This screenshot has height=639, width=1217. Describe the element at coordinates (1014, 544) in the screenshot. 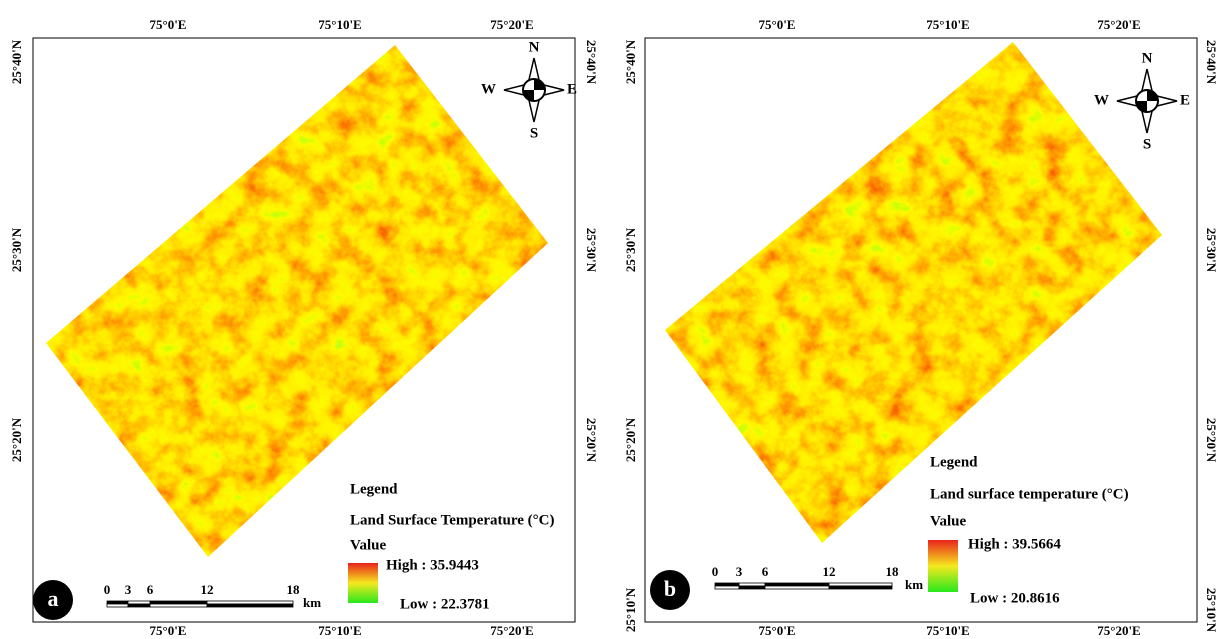

I see `legend-high: High : 39.5664` at that location.